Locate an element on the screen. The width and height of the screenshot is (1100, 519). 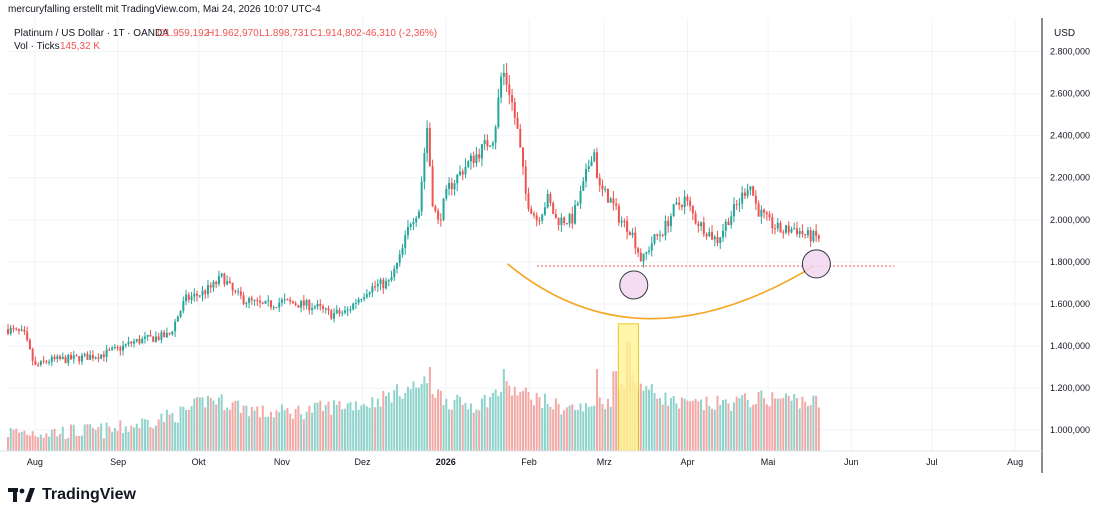
x-tick-label: Nov is located at coordinates (282, 462).